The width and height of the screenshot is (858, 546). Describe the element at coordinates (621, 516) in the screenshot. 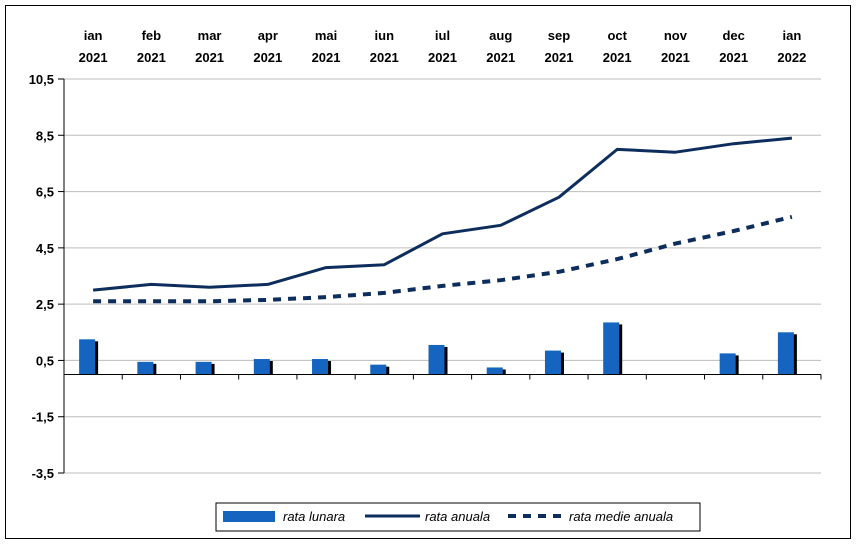

I see `legend-label-rata-medie-anuala: rata medie anuala` at that location.